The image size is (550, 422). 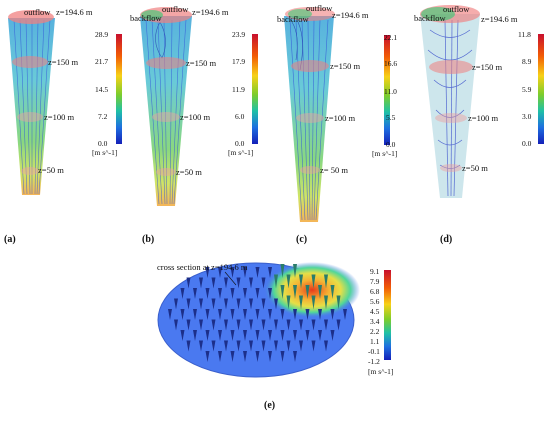 I want to click on tower-body, so click(x=450, y=106).